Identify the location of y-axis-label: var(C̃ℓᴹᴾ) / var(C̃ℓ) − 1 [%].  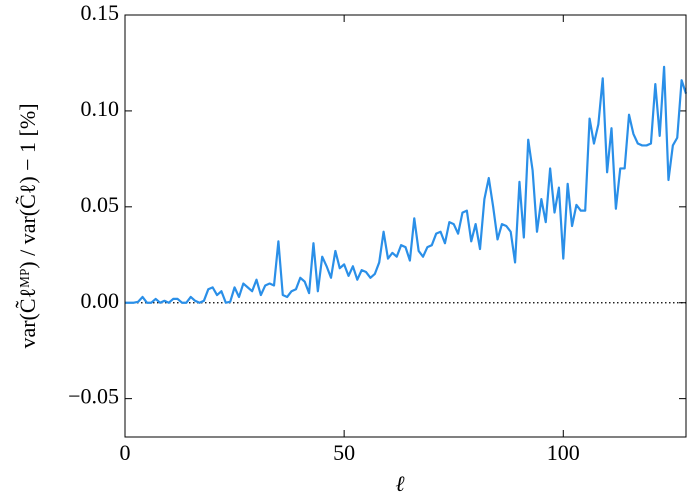
(27, 225).